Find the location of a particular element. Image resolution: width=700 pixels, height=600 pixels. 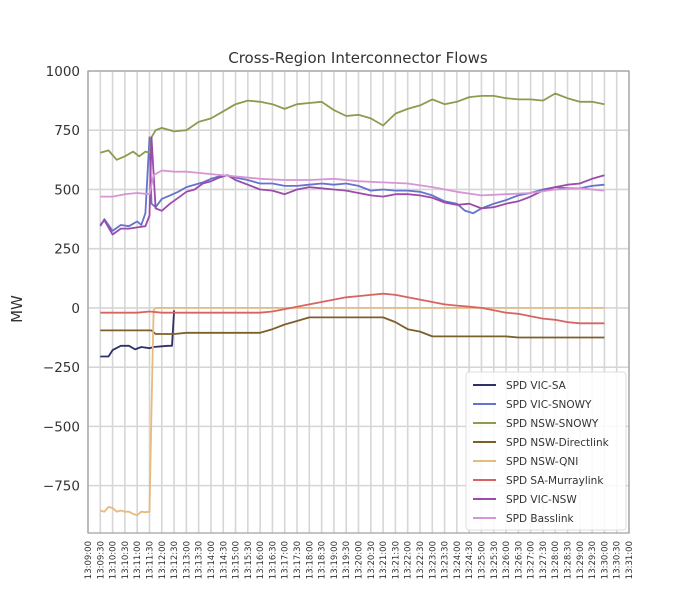

x-tick-label: 13:21:00 is located at coordinates (384, 560).